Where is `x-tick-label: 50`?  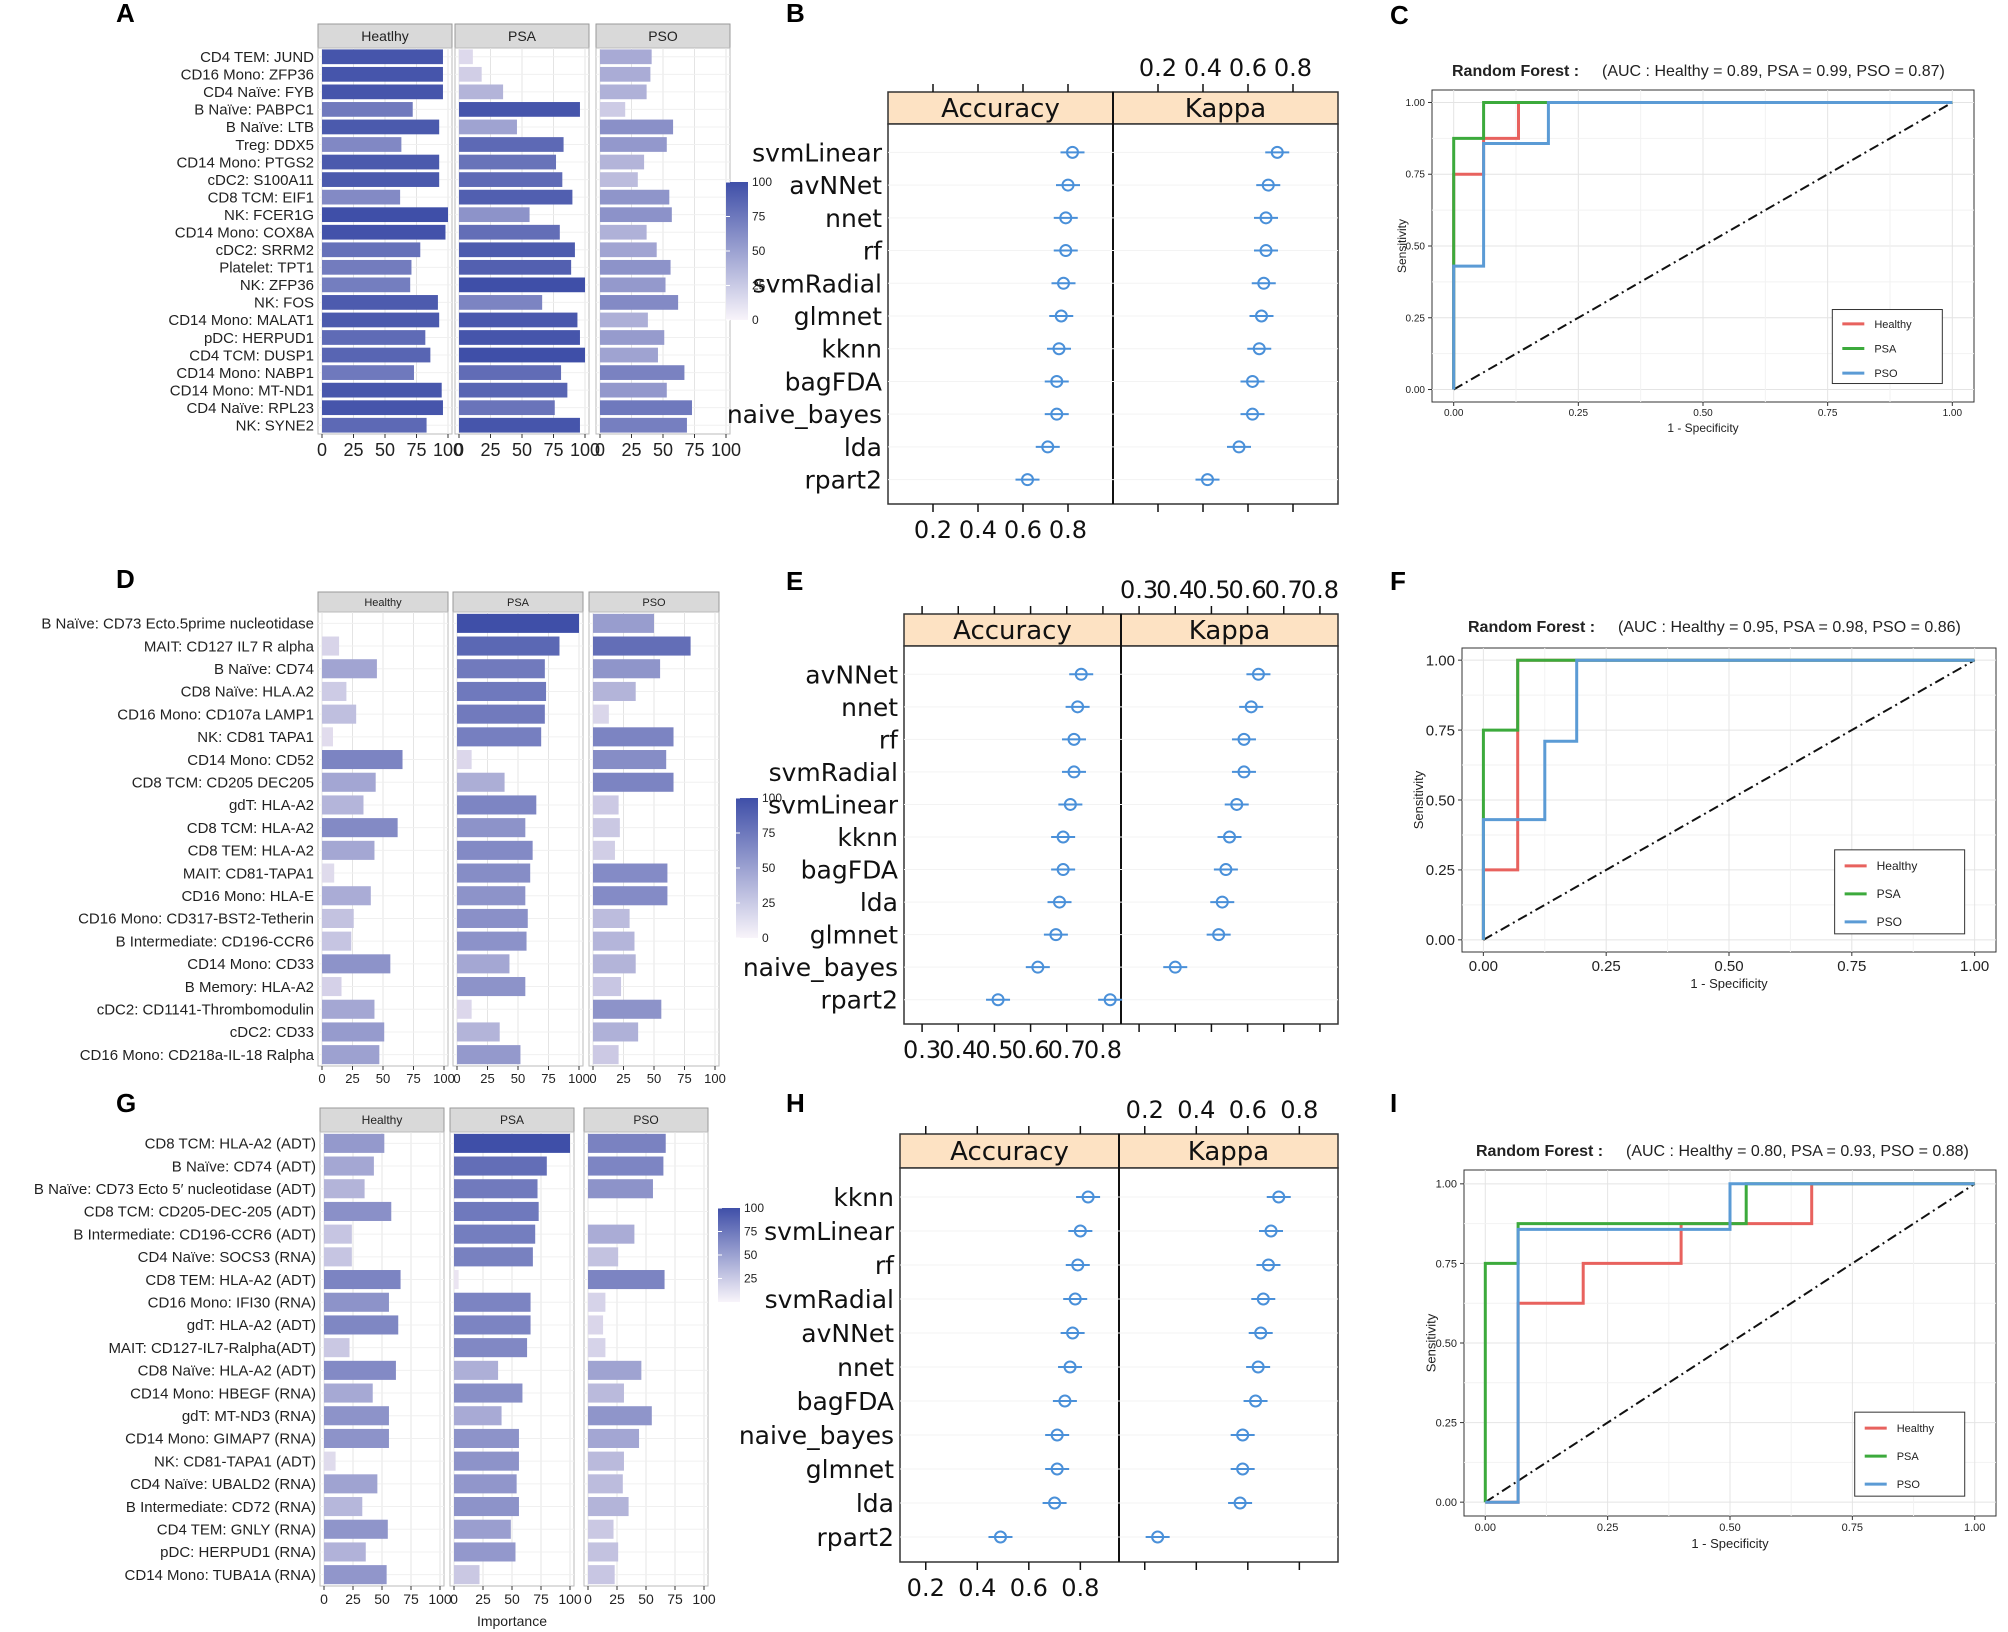
x-tick-label: 50 is located at coordinates (663, 450).